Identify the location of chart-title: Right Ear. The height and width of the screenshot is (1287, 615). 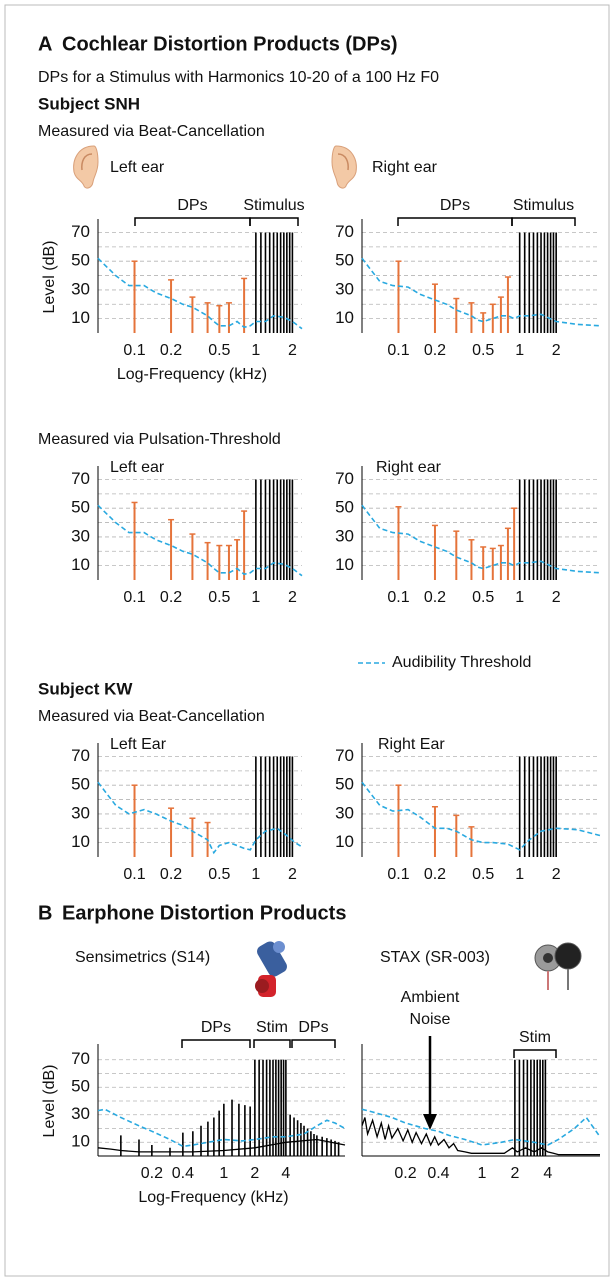
(411, 744).